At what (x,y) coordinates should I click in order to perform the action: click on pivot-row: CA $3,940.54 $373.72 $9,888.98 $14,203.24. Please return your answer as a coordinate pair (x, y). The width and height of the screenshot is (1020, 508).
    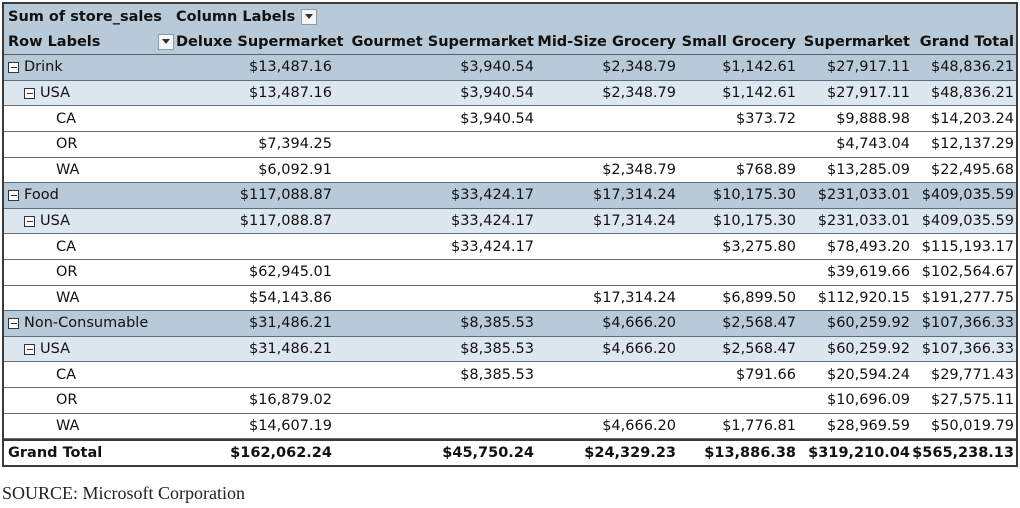
    Looking at the image, I should click on (510, 119).